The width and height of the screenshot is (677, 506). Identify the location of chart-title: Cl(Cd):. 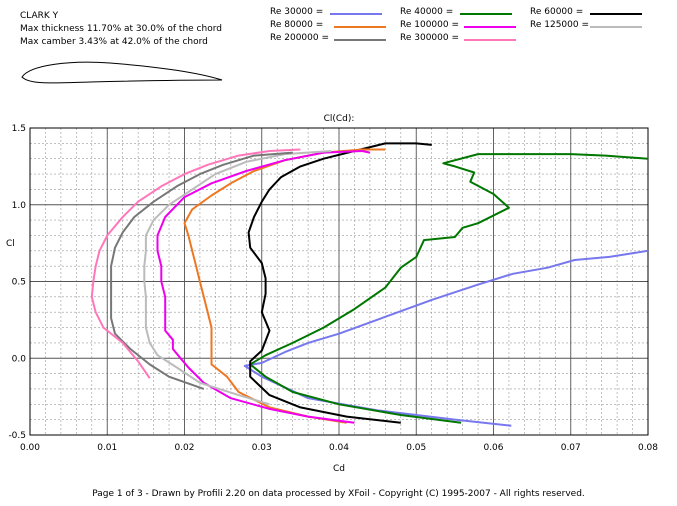
(339, 119).